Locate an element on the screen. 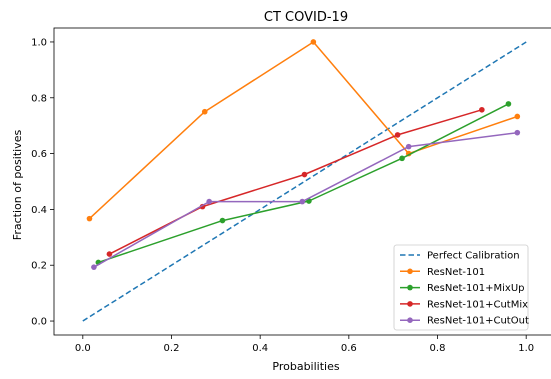 This screenshot has width=551, height=379. x-tick-label: 0.4 is located at coordinates (260, 348).